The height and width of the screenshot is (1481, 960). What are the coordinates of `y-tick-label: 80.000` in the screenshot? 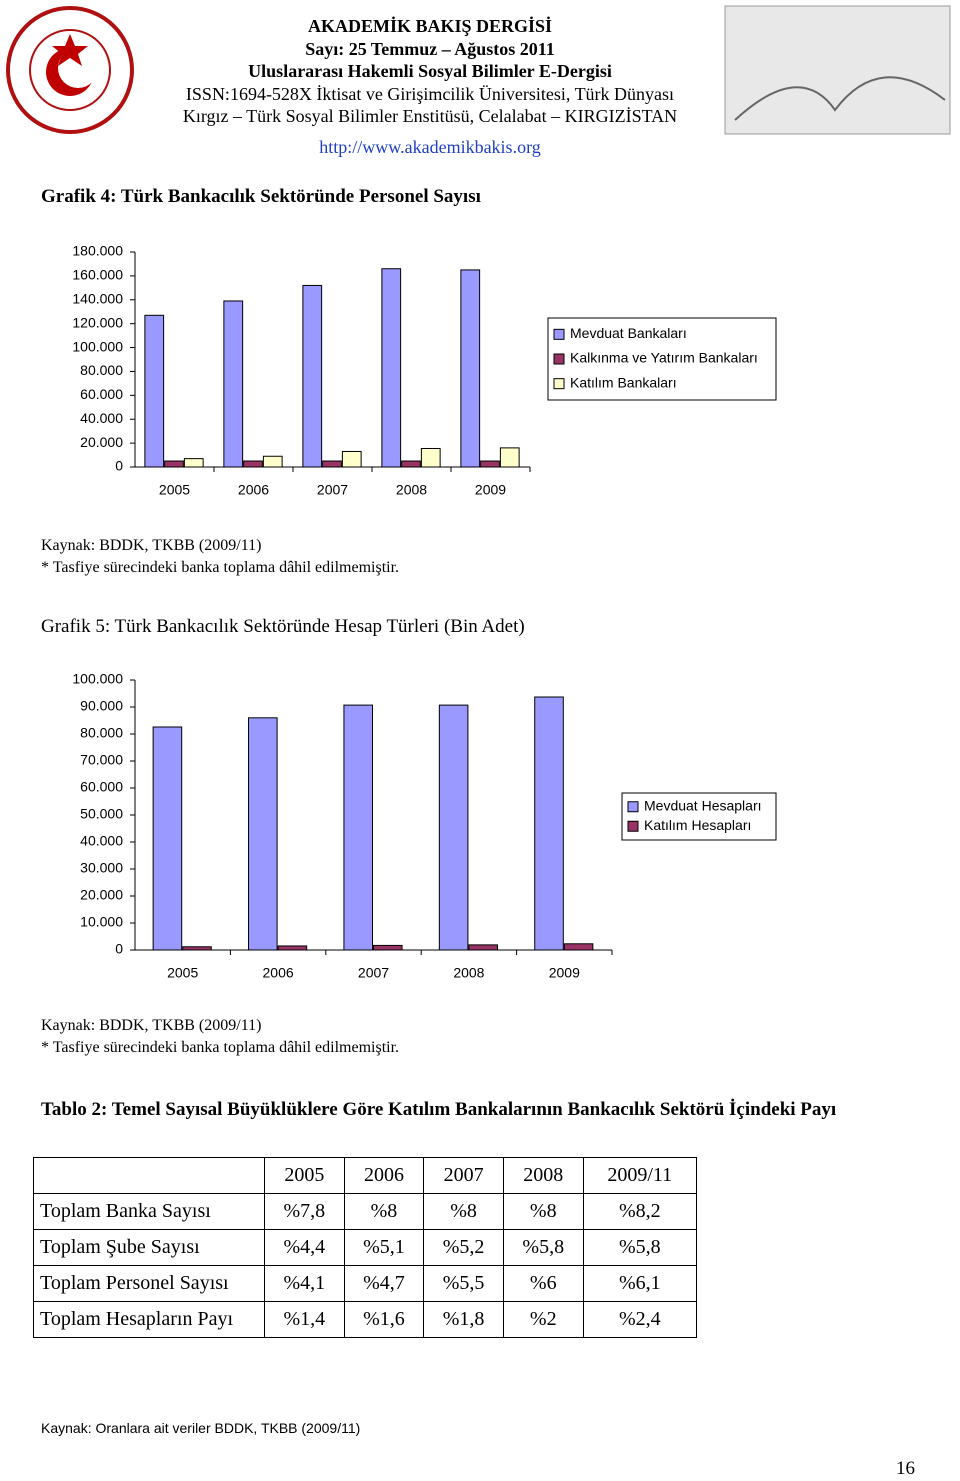 It's located at (101, 370).